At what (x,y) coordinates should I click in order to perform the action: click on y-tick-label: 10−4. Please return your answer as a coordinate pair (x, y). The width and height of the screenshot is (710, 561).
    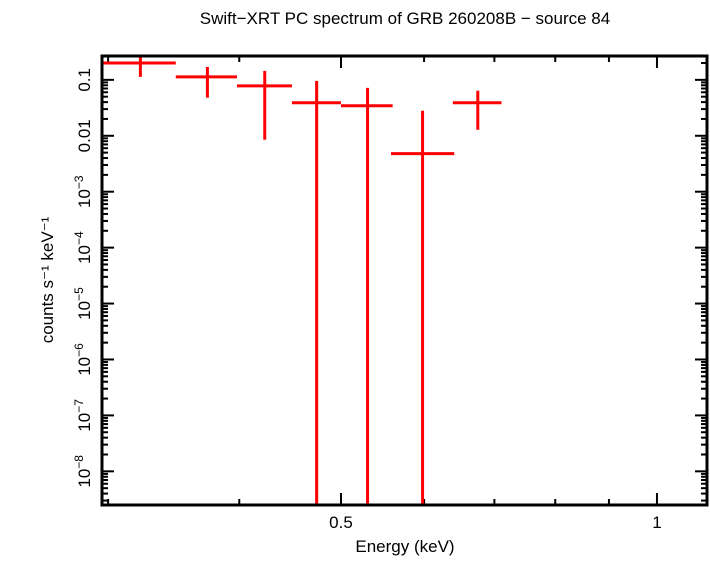
    Looking at the image, I should click on (83, 247).